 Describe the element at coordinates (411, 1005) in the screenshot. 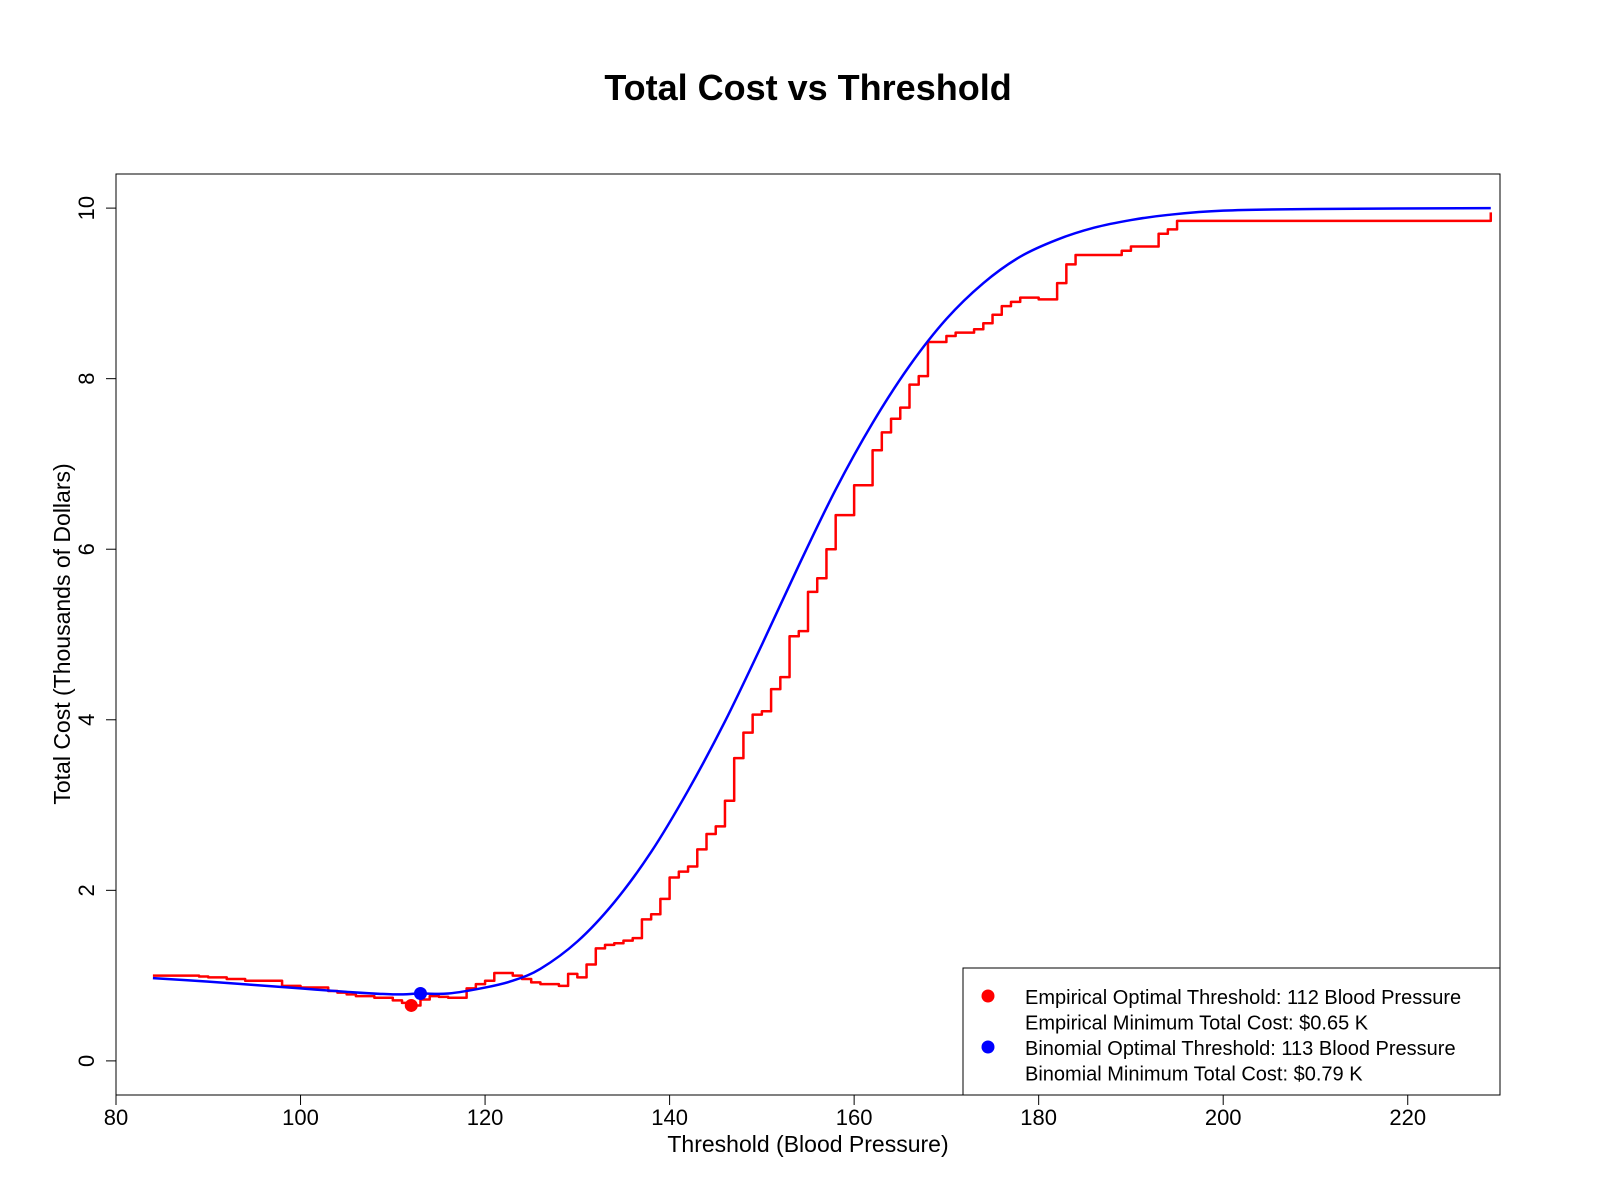

I see `empirical-optimum-point` at that location.